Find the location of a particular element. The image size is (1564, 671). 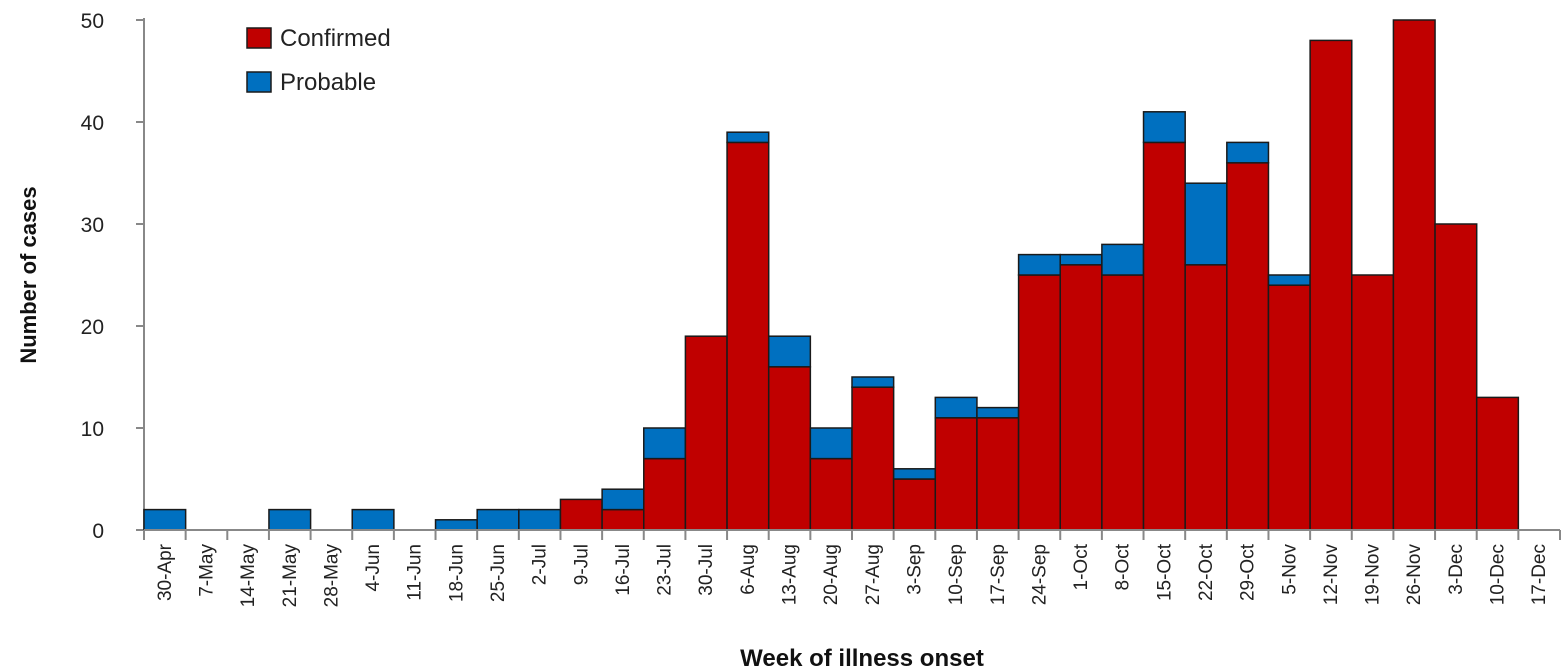

bar-probable-1-oct is located at coordinates (1081, 259).